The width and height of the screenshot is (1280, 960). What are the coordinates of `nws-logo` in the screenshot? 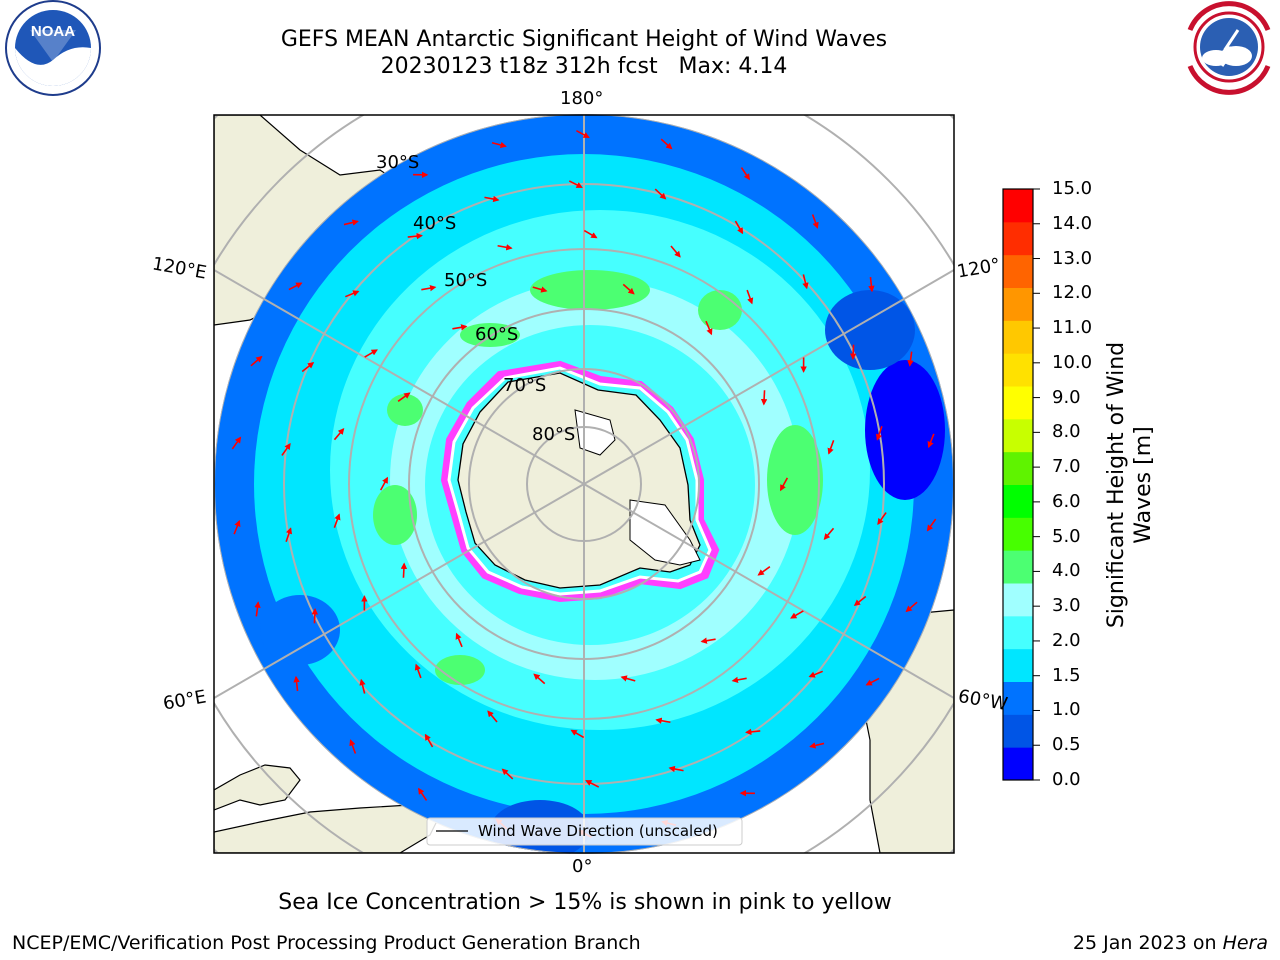 It's located at (1229, 47).